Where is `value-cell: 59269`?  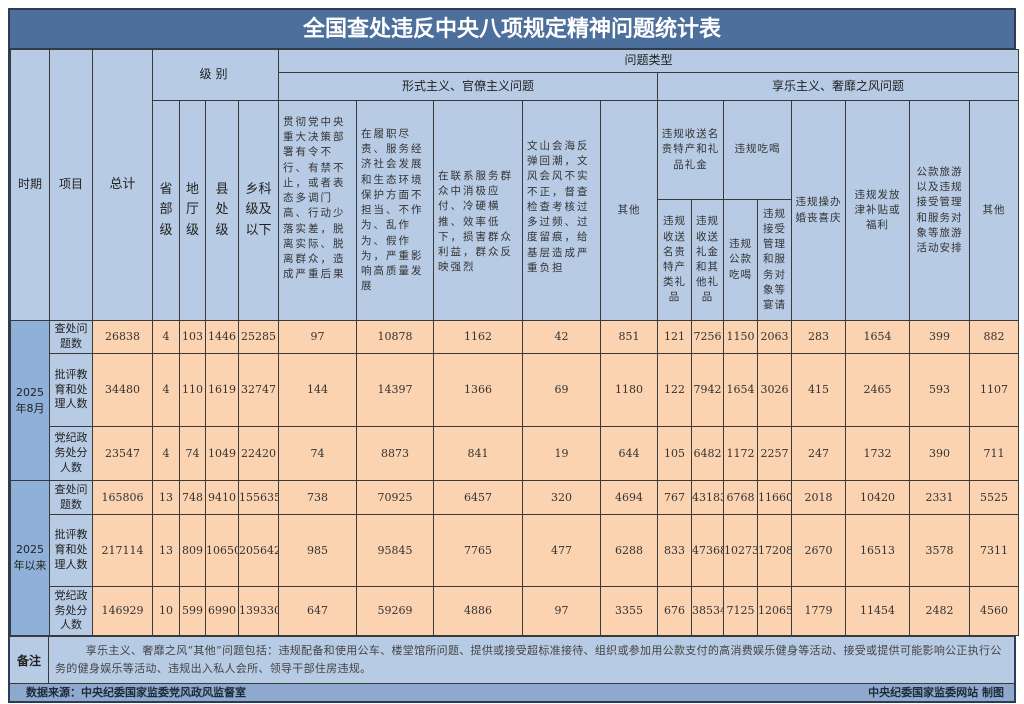 value-cell: 59269 is located at coordinates (395, 611).